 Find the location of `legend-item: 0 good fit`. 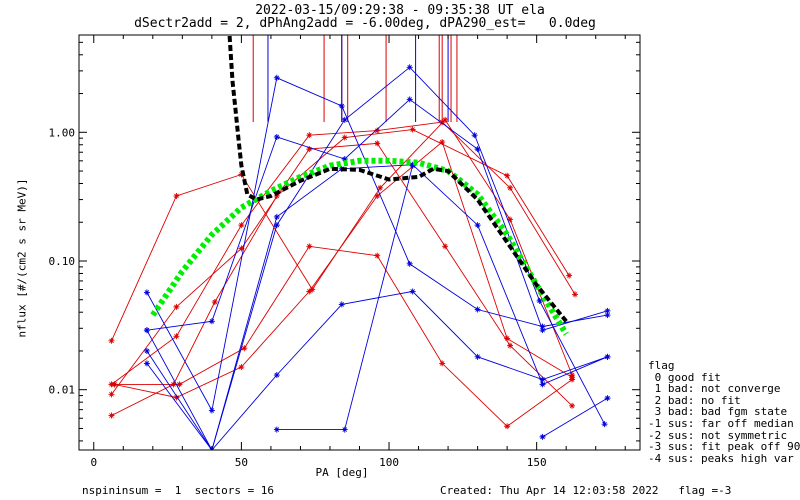

legend-item: 0 good fit is located at coordinates (684, 377).